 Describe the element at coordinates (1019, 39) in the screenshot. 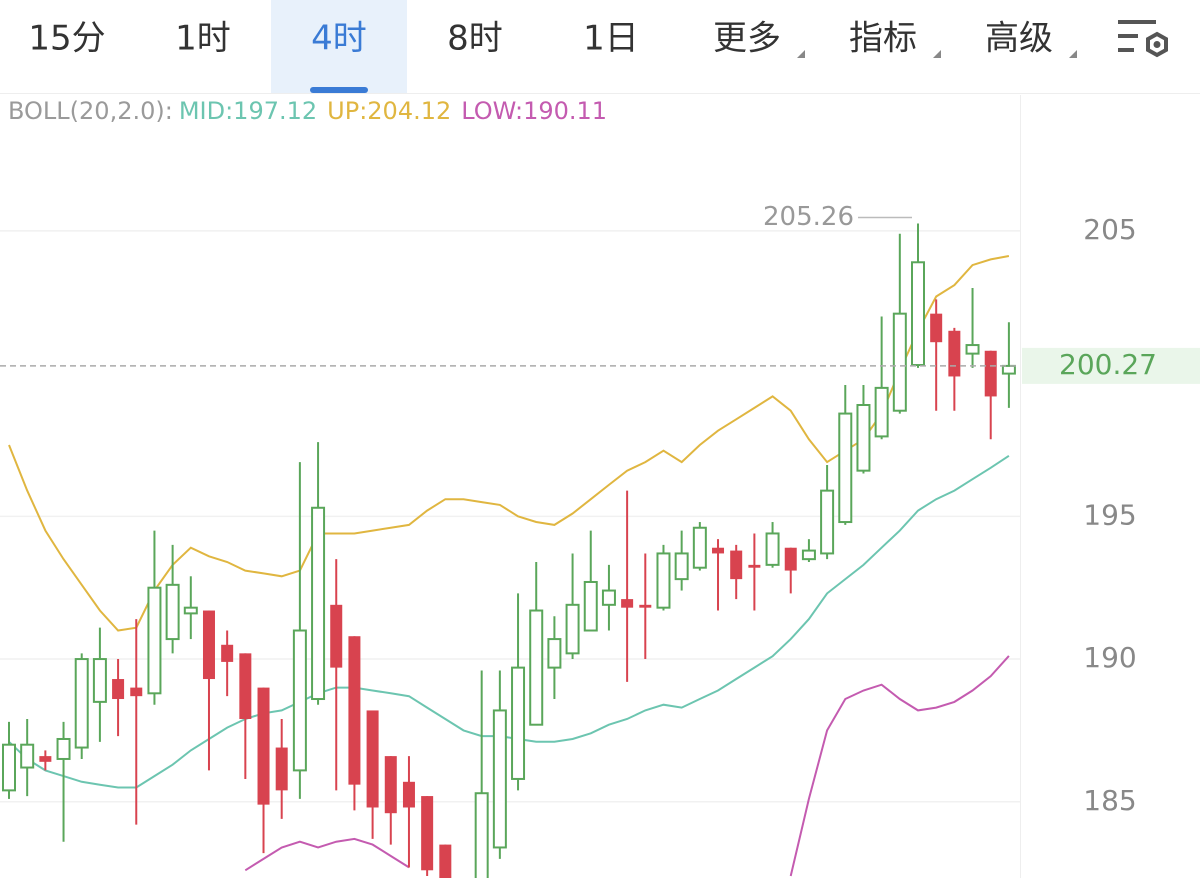

I see `tab: 高级` at that location.